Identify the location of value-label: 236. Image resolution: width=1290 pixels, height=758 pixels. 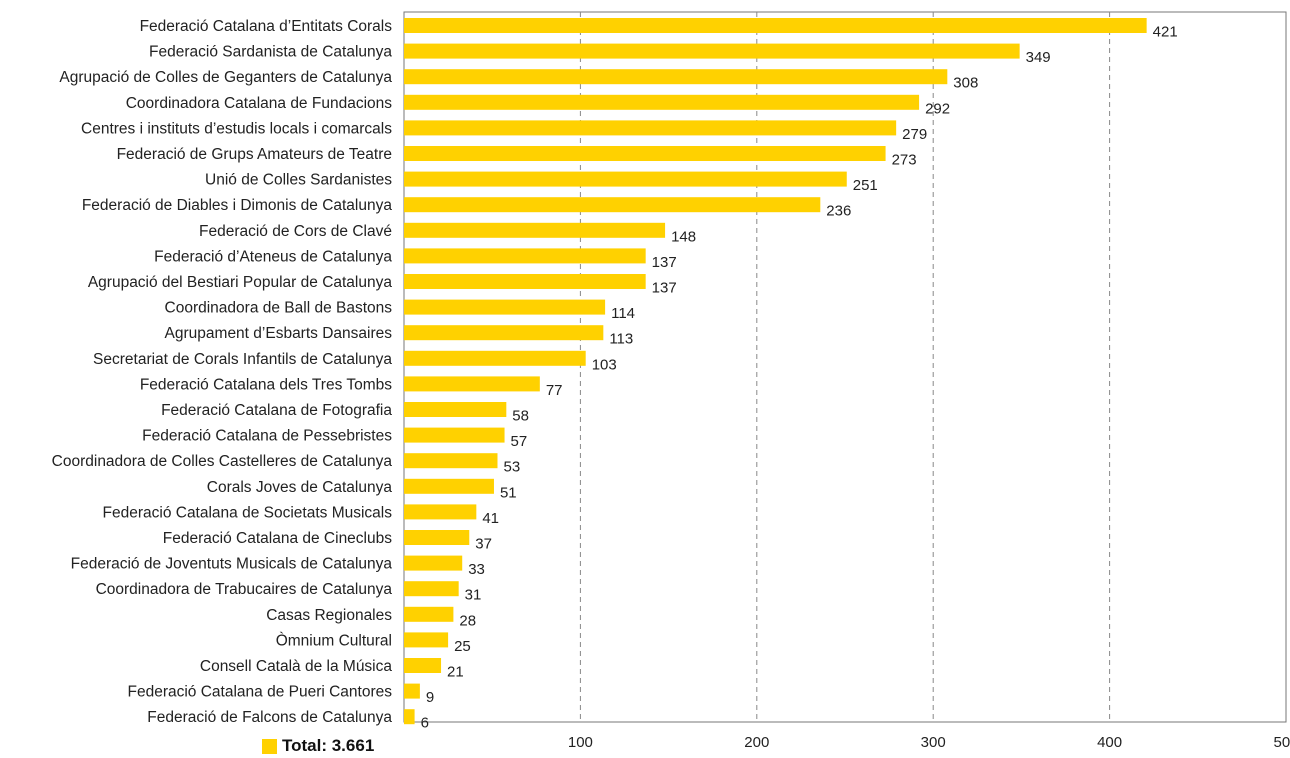
(838, 211).